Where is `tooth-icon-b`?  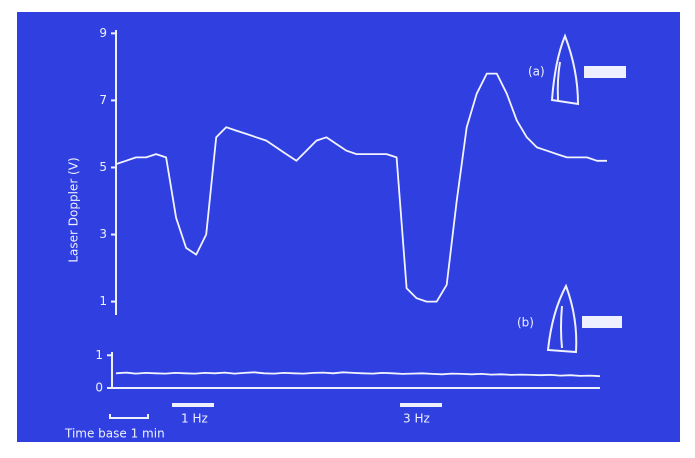
tooth-icon-b is located at coordinates (584, 318).